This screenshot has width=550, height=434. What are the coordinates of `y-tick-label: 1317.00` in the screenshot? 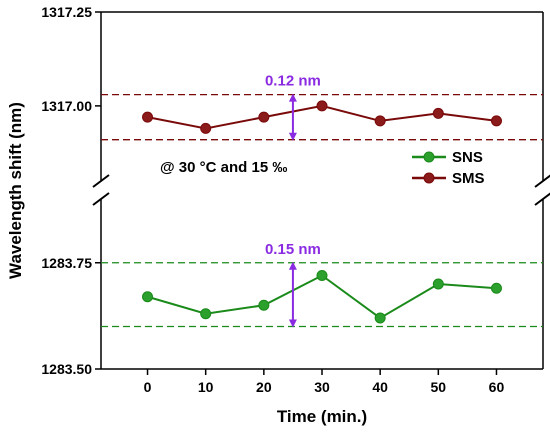 It's located at (66, 106).